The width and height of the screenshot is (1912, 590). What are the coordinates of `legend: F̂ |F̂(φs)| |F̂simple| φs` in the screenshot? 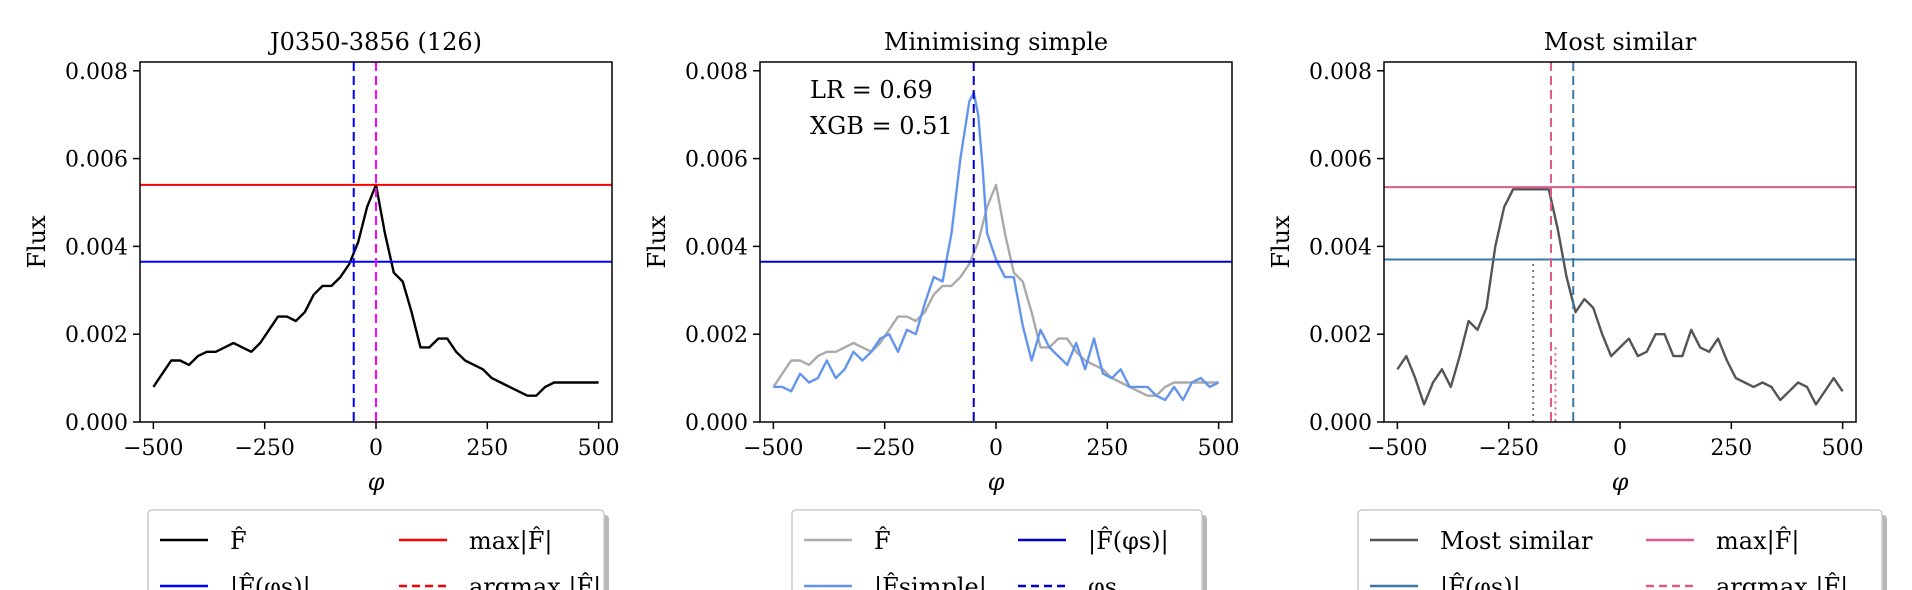 It's located at (999, 549).